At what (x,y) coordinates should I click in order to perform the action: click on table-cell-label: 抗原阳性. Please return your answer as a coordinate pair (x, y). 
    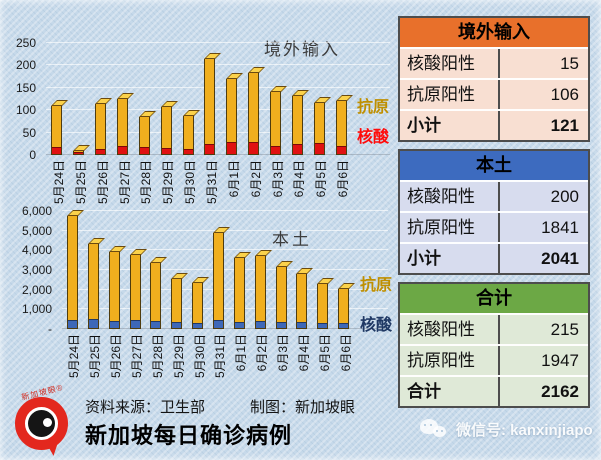
    Looking at the image, I should click on (441, 94).